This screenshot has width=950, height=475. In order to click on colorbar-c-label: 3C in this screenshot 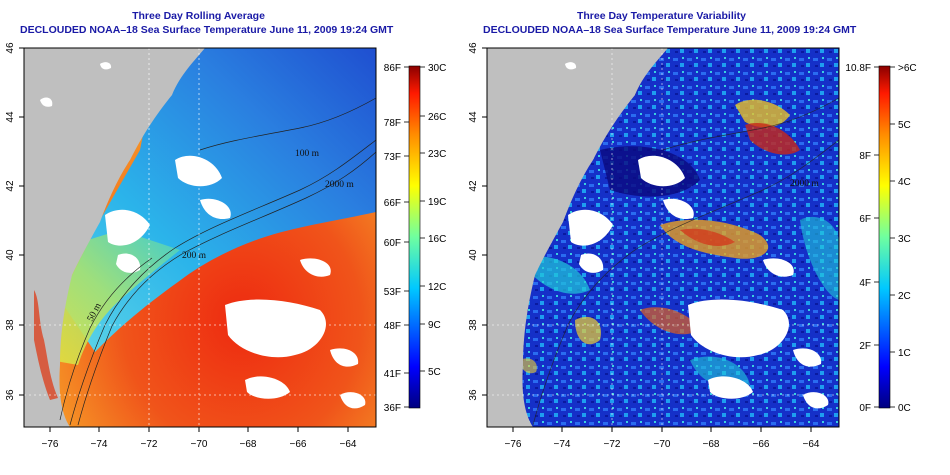, I will do `click(904, 239)`.